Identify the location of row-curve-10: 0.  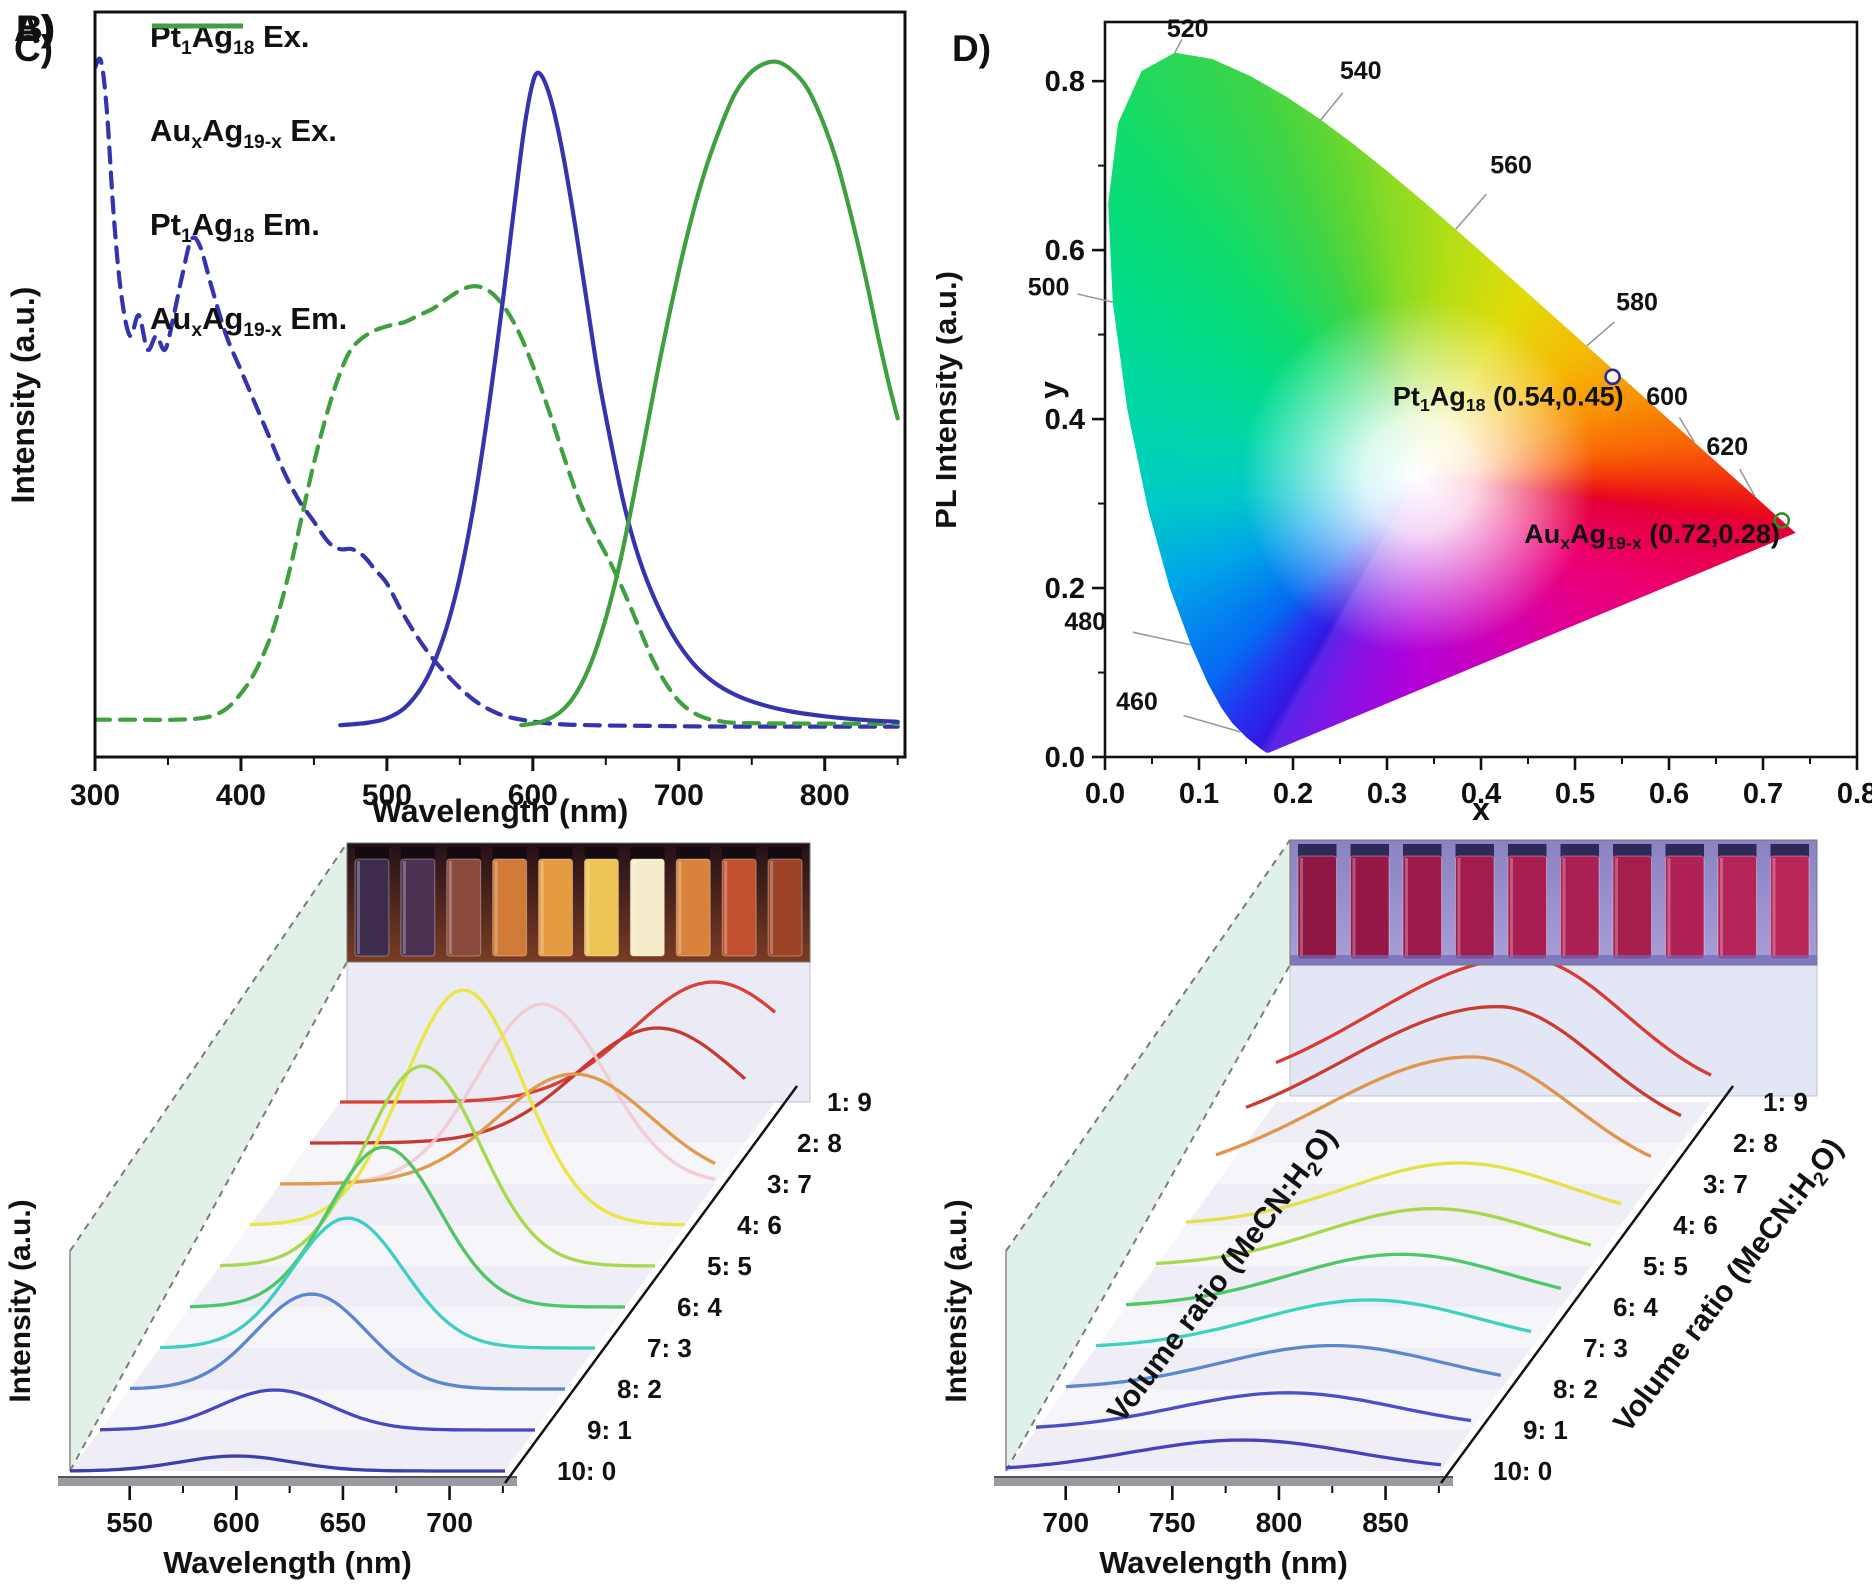
(287, 1463).